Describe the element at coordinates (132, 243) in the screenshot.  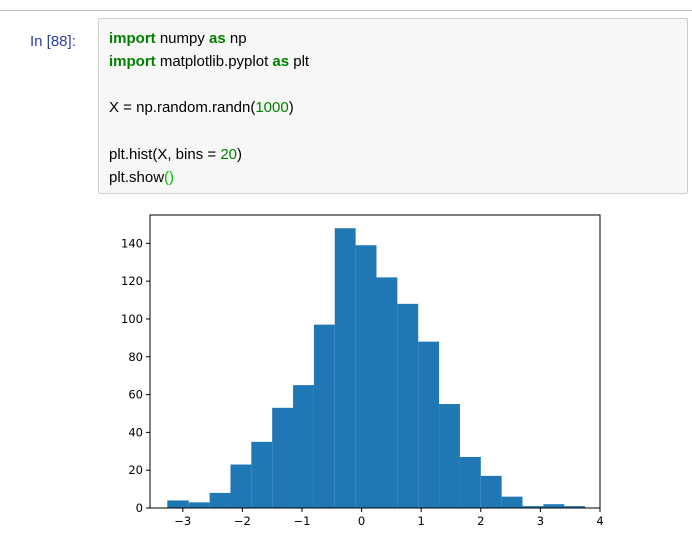
I see `y-tick-label: 140` at that location.